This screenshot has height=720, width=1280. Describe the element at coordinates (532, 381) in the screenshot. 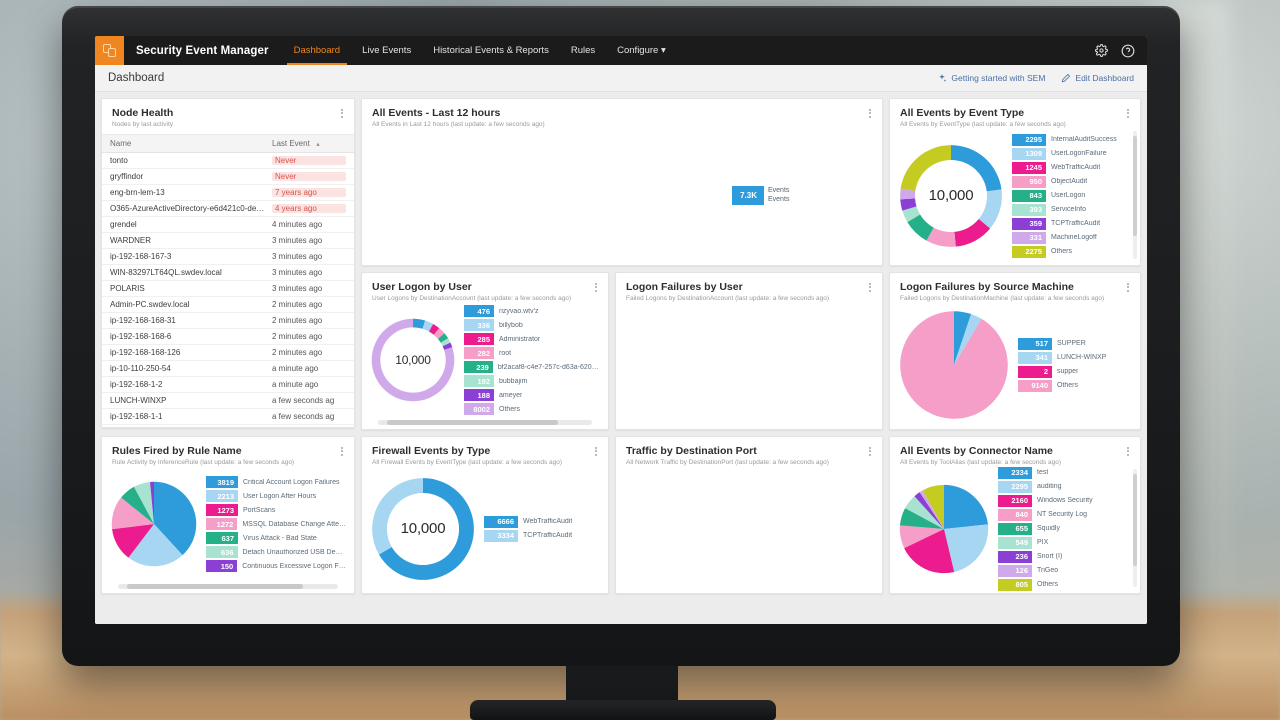

I see `legend-item: 192 bubbajim` at that location.